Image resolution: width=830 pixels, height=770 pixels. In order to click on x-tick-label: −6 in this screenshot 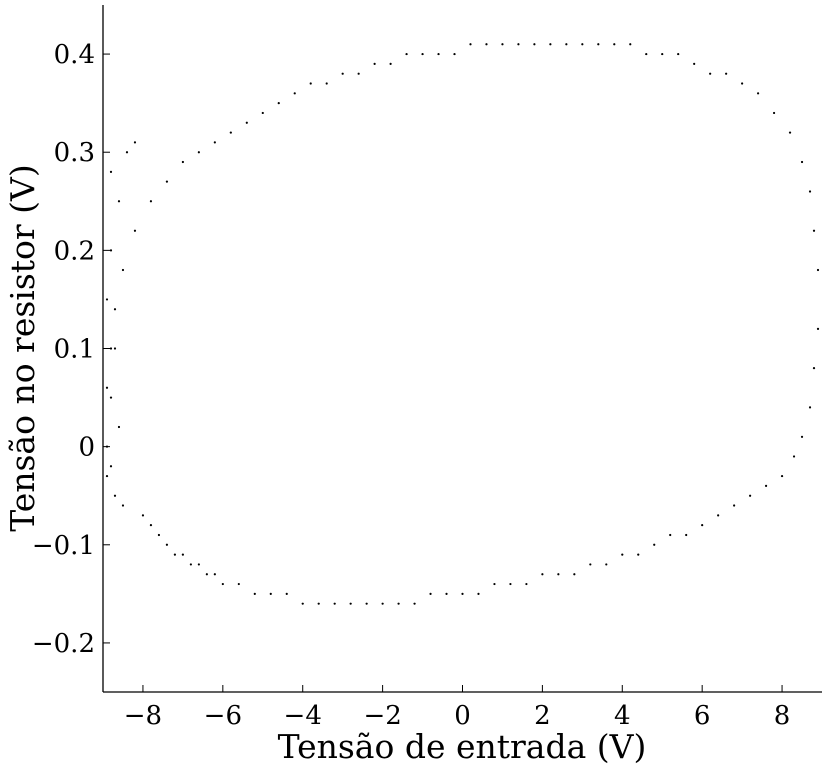, I will do `click(223, 716)`.